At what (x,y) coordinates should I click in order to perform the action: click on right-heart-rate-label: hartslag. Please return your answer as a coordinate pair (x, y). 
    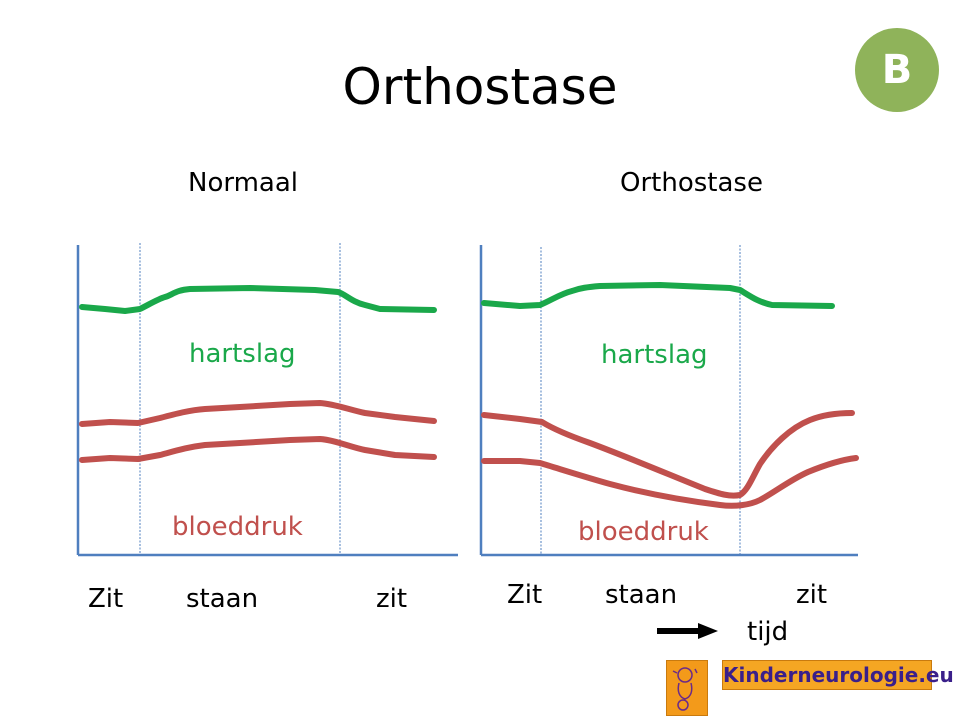
    Looking at the image, I should click on (654, 355).